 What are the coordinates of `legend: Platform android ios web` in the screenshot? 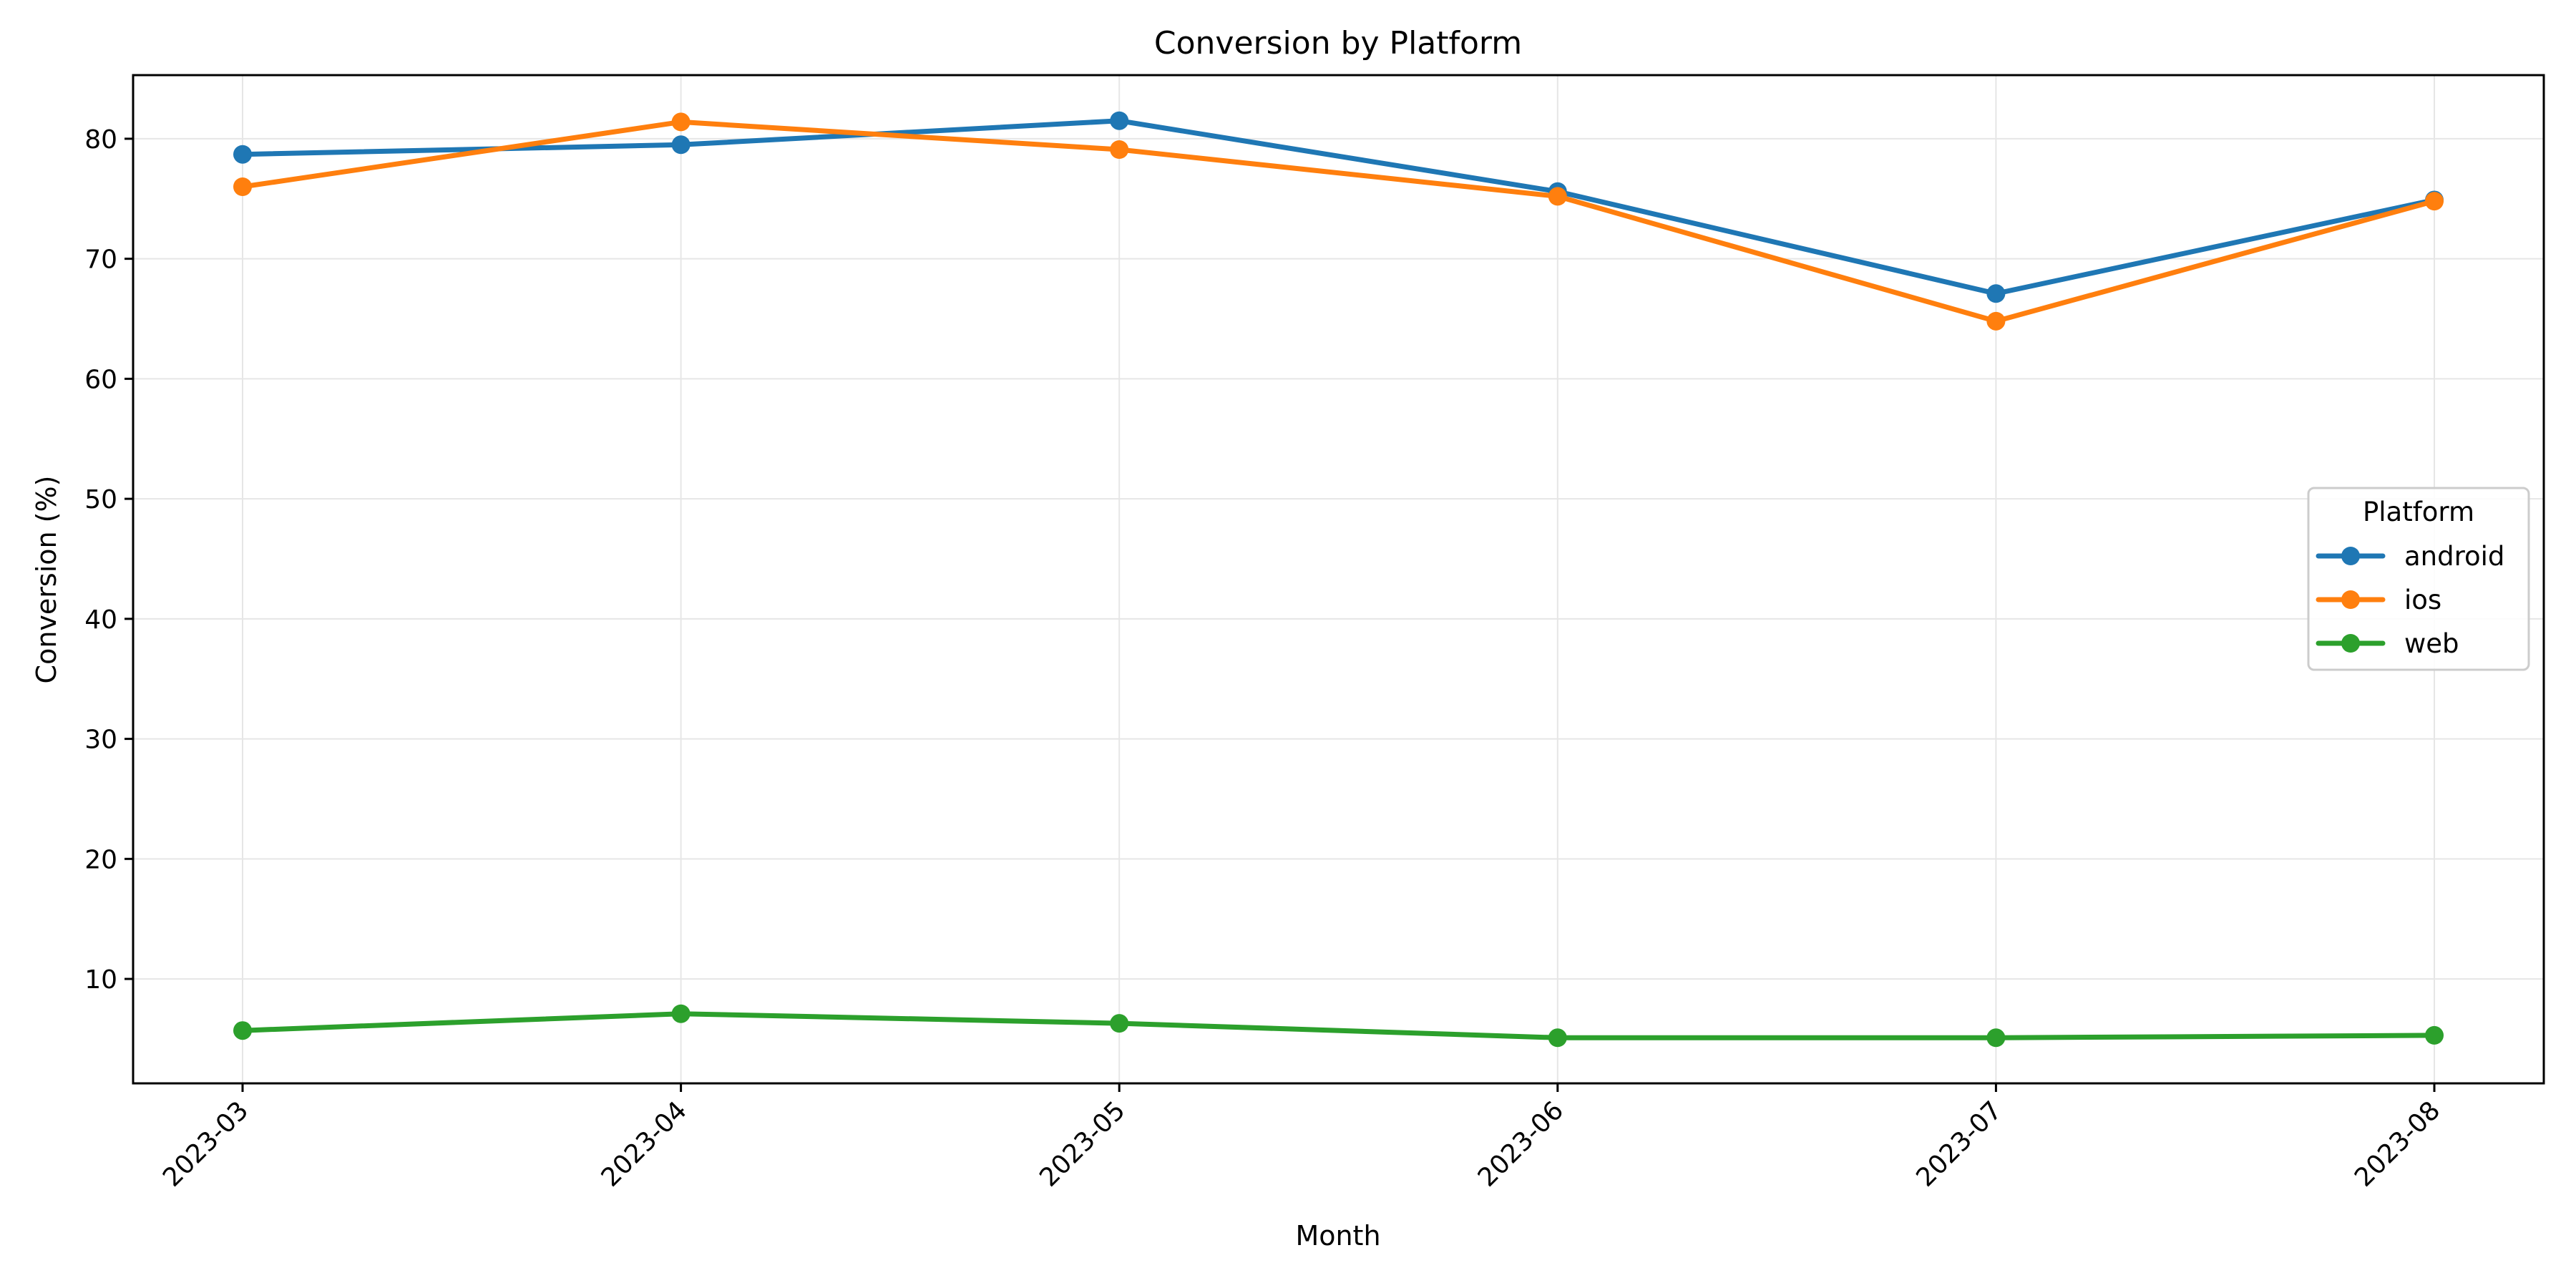 It's located at (2418, 579).